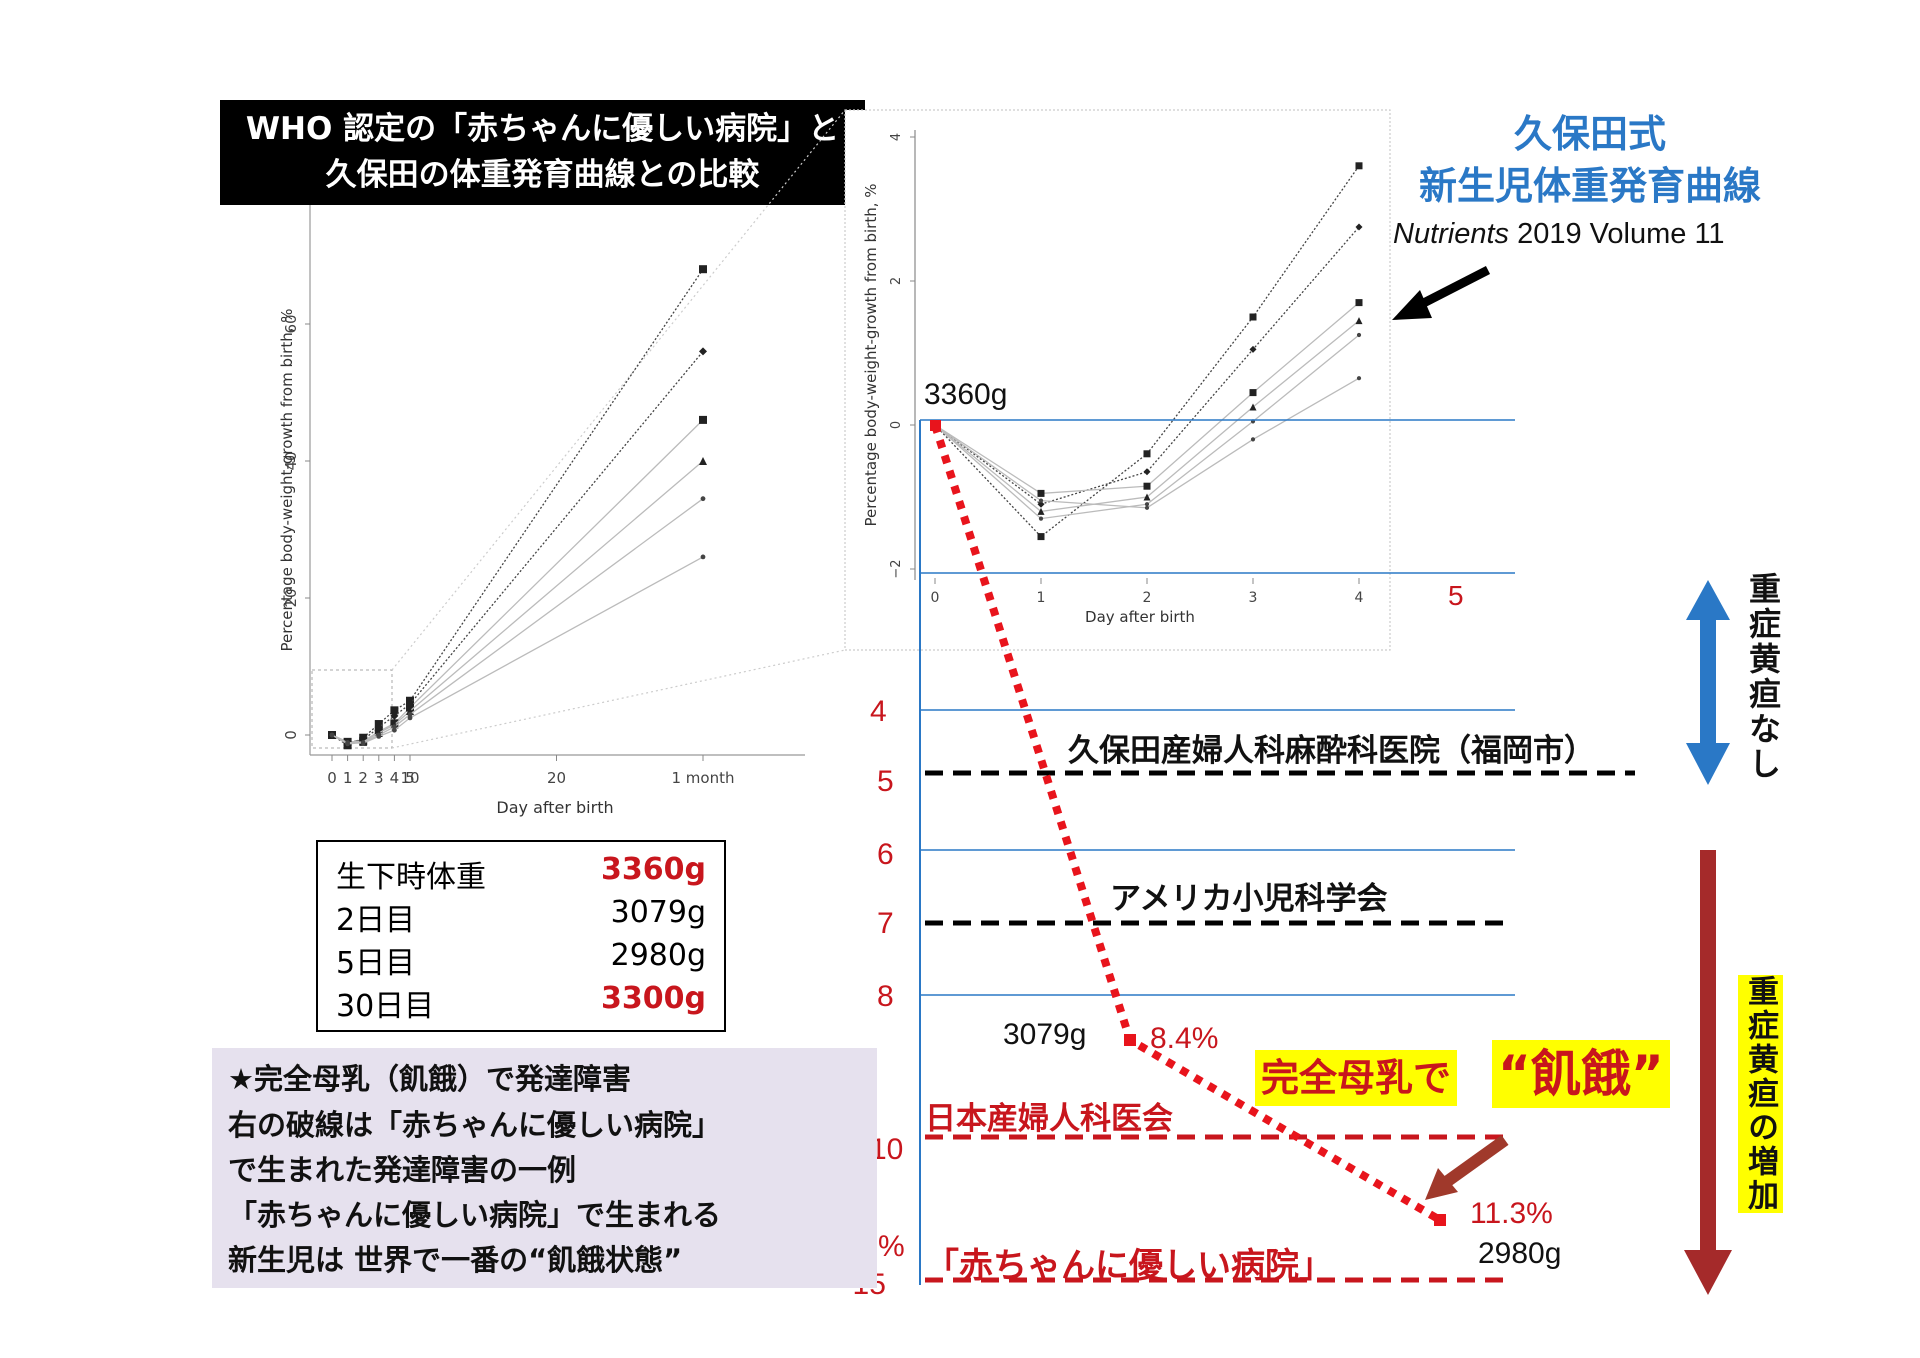 Image resolution: width=1920 pixels, height=1358 pixels. What do you see at coordinates (1559, 234) in the screenshot?
I see `journal-citation: Nutrients 2019 Volume 11` at bounding box center [1559, 234].